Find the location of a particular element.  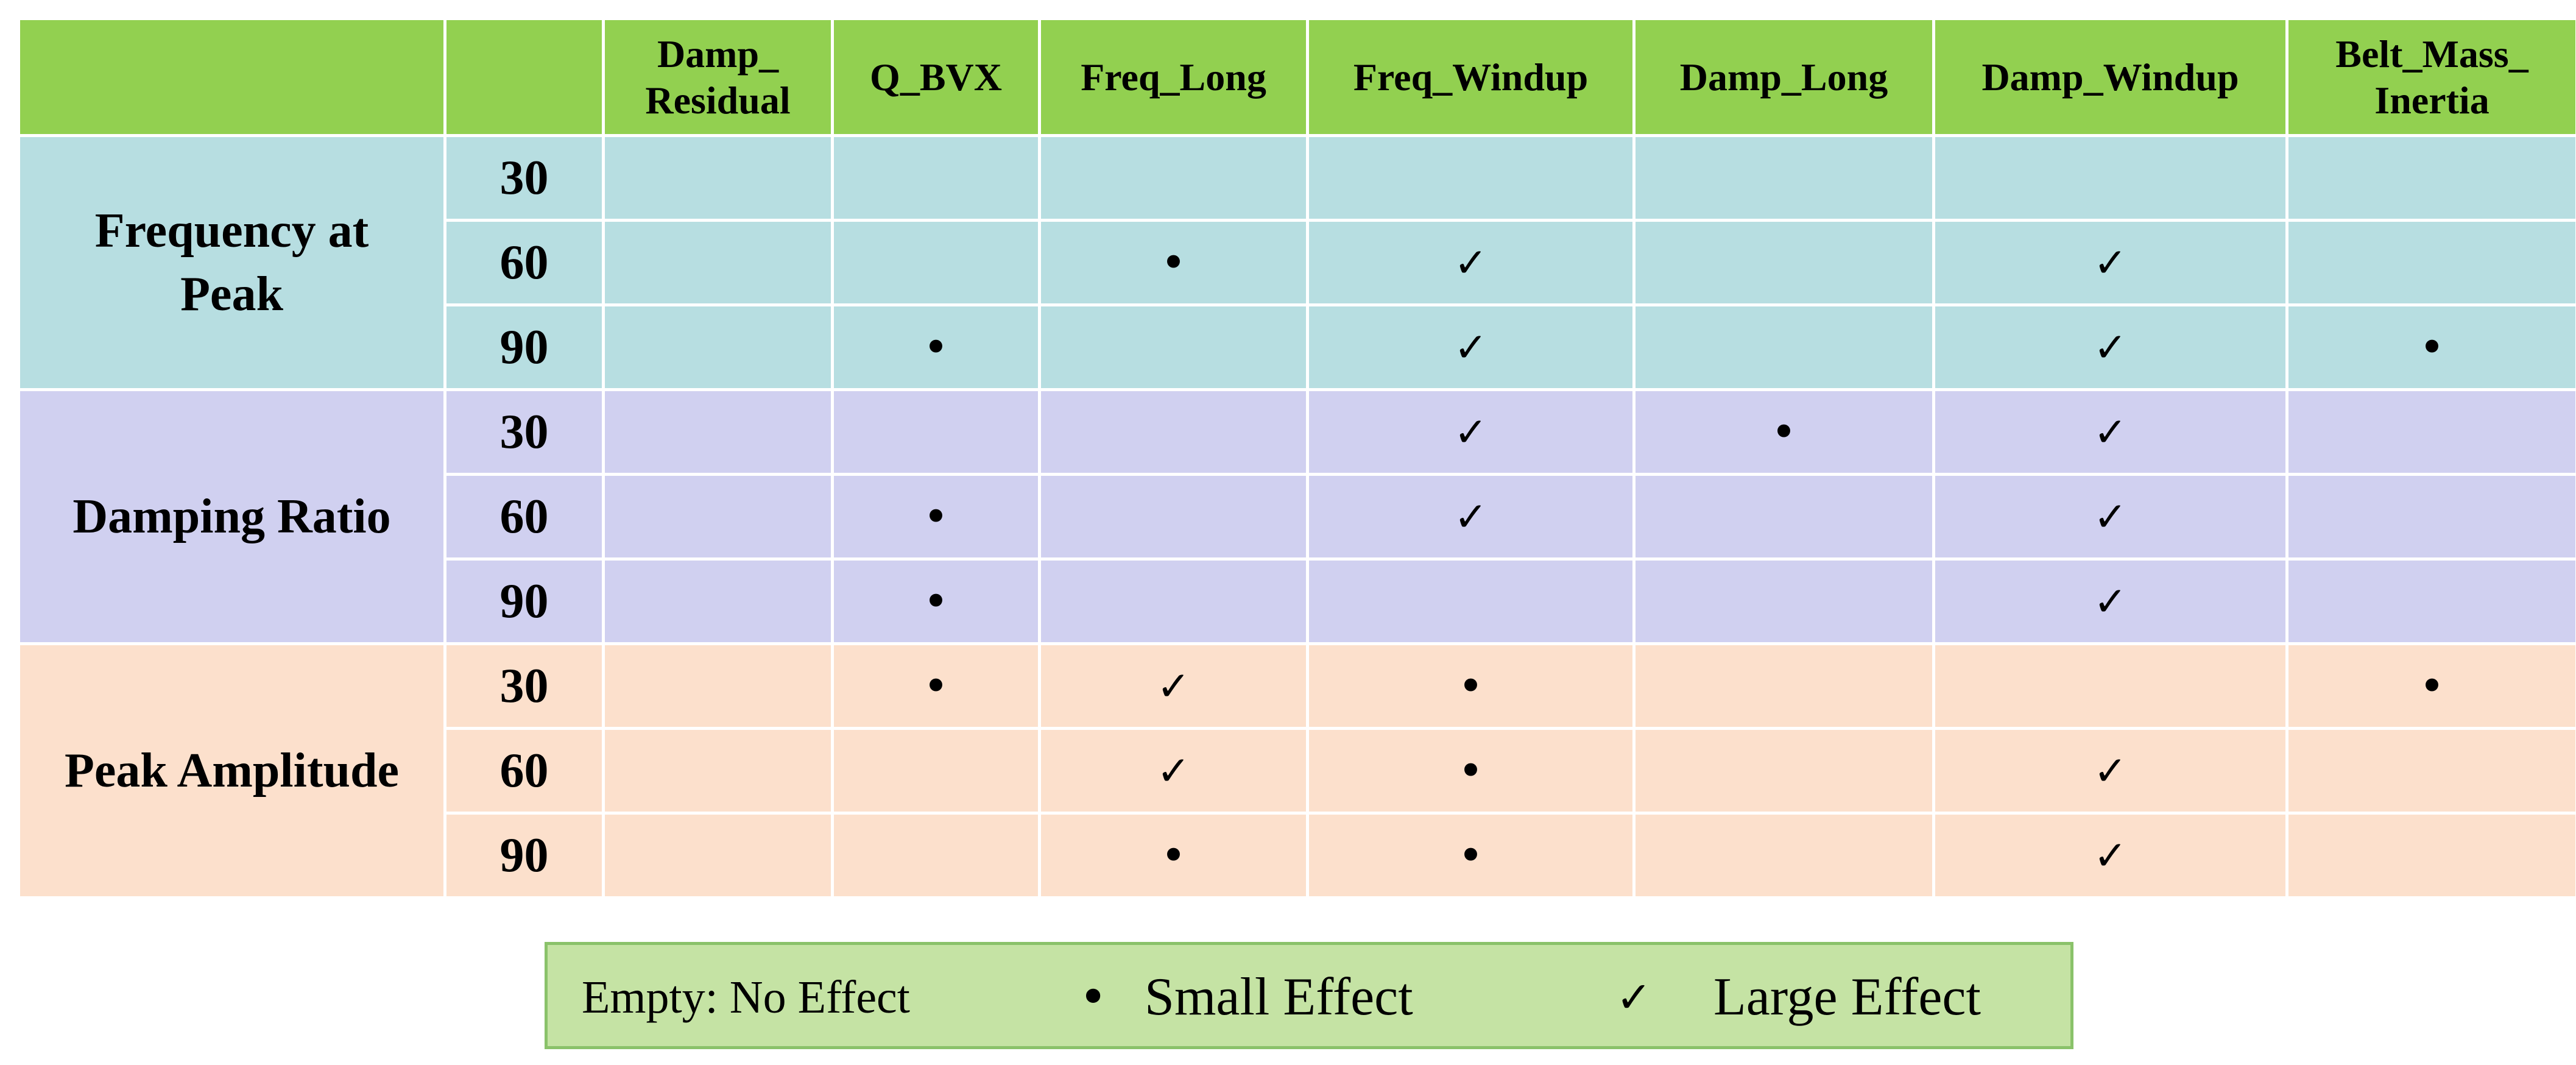

table-row: 60 • ✓ ✓ is located at coordinates (1297, 262).